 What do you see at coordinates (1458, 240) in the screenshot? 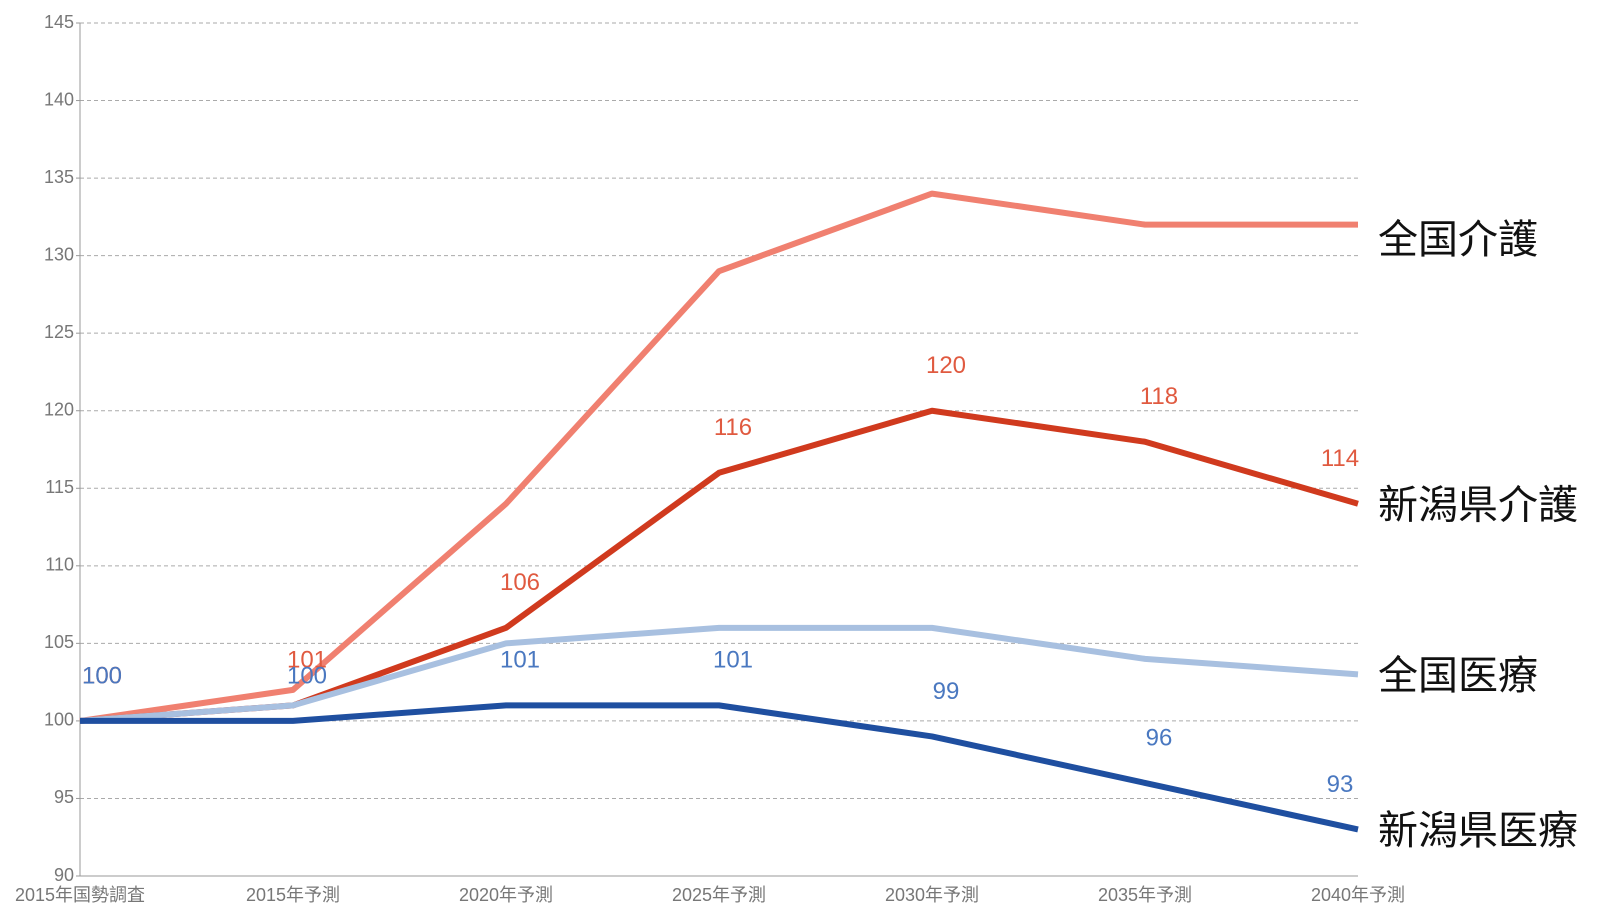
I see `series-name: 全国介護` at bounding box center [1458, 240].